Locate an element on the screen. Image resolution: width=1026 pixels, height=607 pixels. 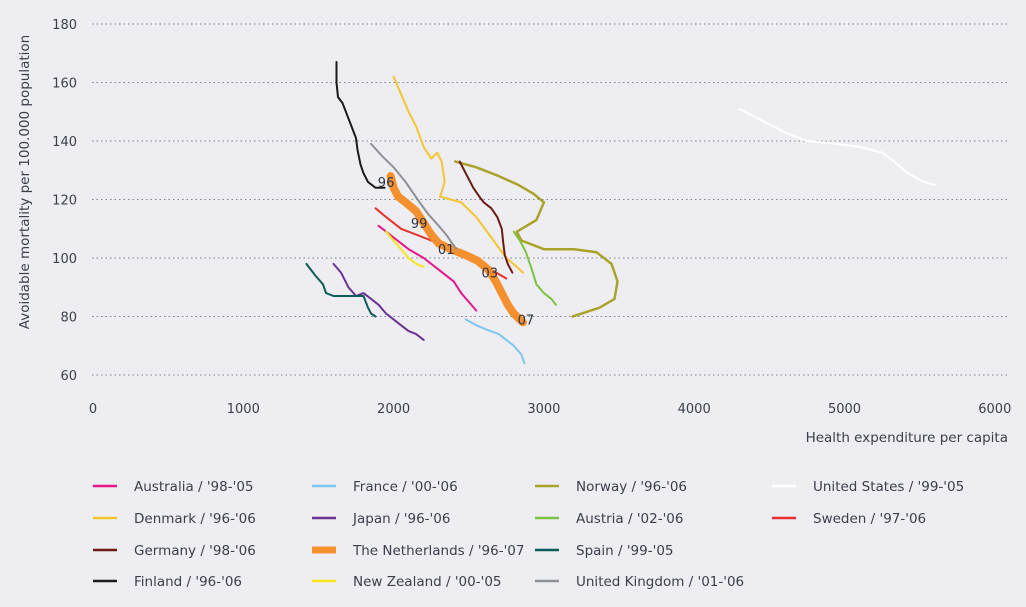
legend-label: Japan / '96-'06 is located at coordinates (401, 519).